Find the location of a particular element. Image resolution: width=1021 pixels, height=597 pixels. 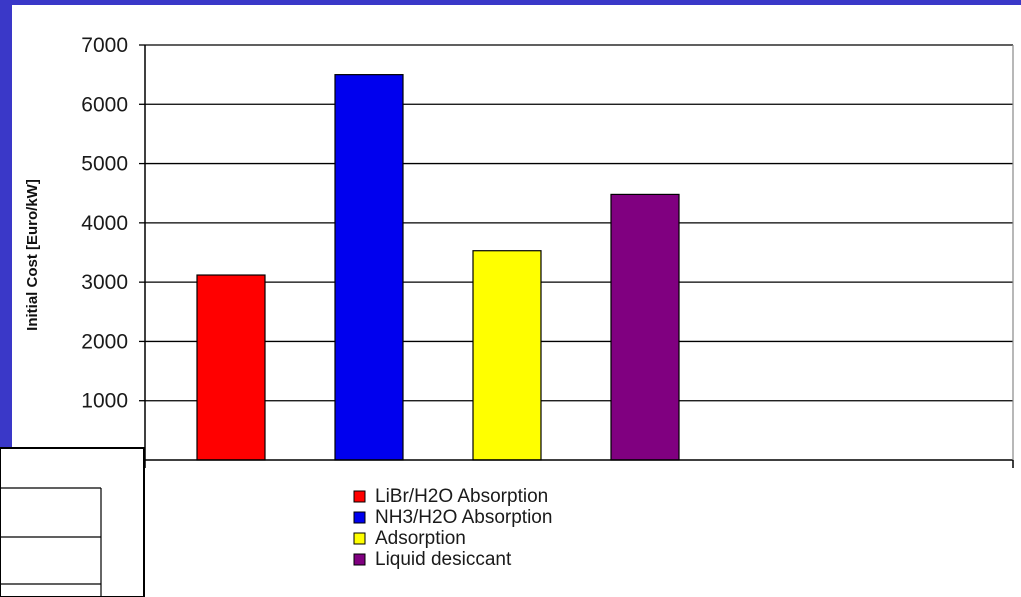

legend-label: NH3/H2O Absorption is located at coordinates (463, 517).